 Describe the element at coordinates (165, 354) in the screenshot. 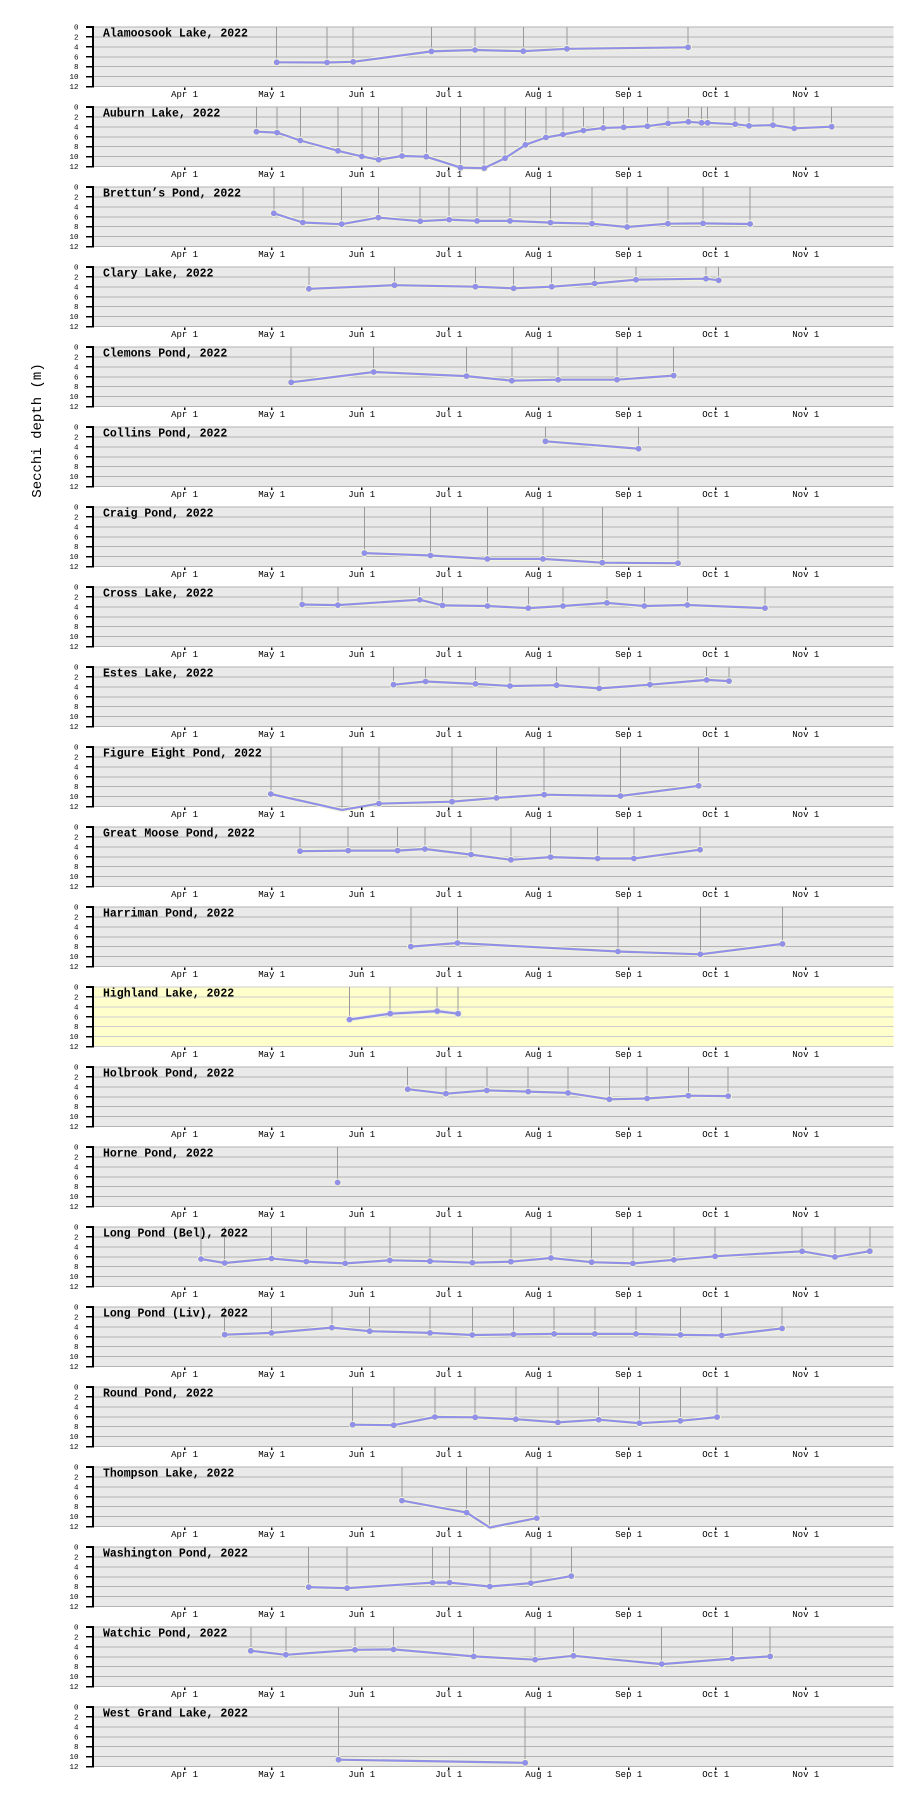

I see `svg-text: Clemons Pond, 2022` at that location.